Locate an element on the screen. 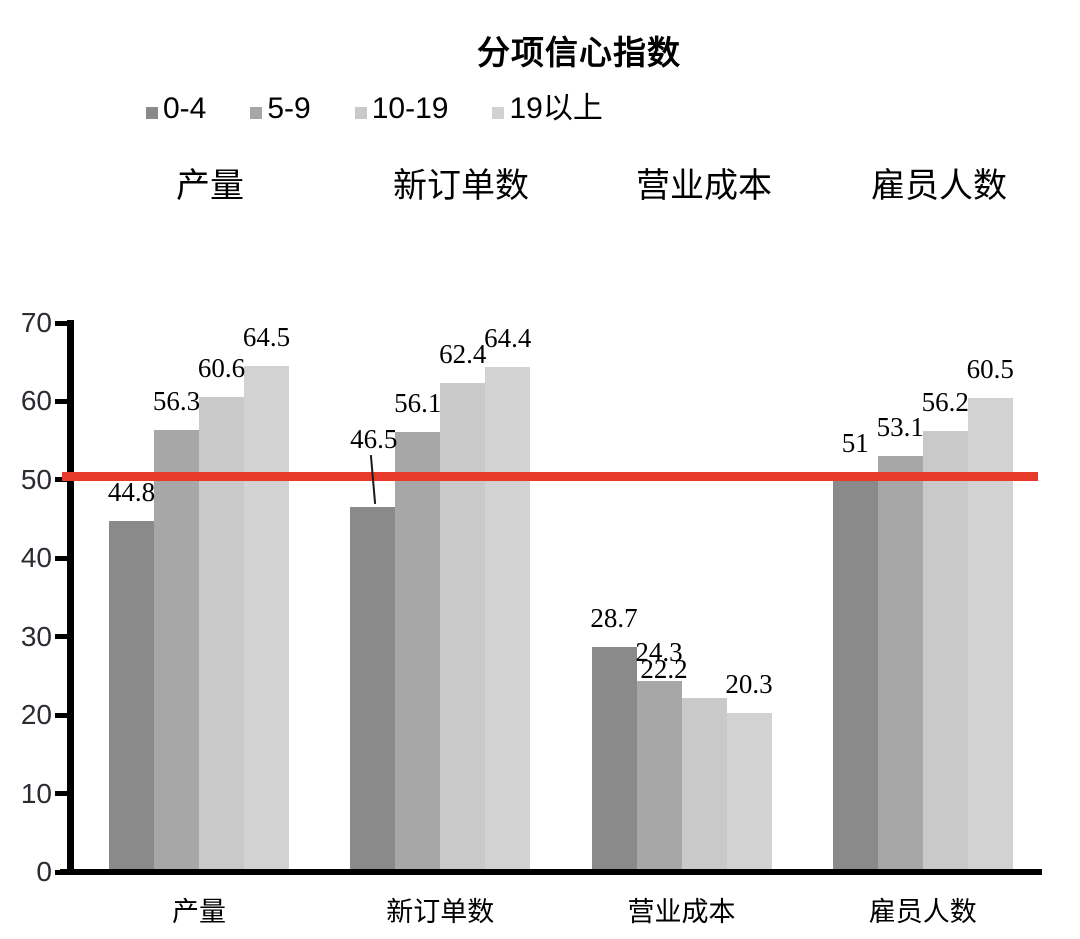 Image resolution: width=1080 pixels, height=939 pixels. x-axis is located at coordinates (551, 872).